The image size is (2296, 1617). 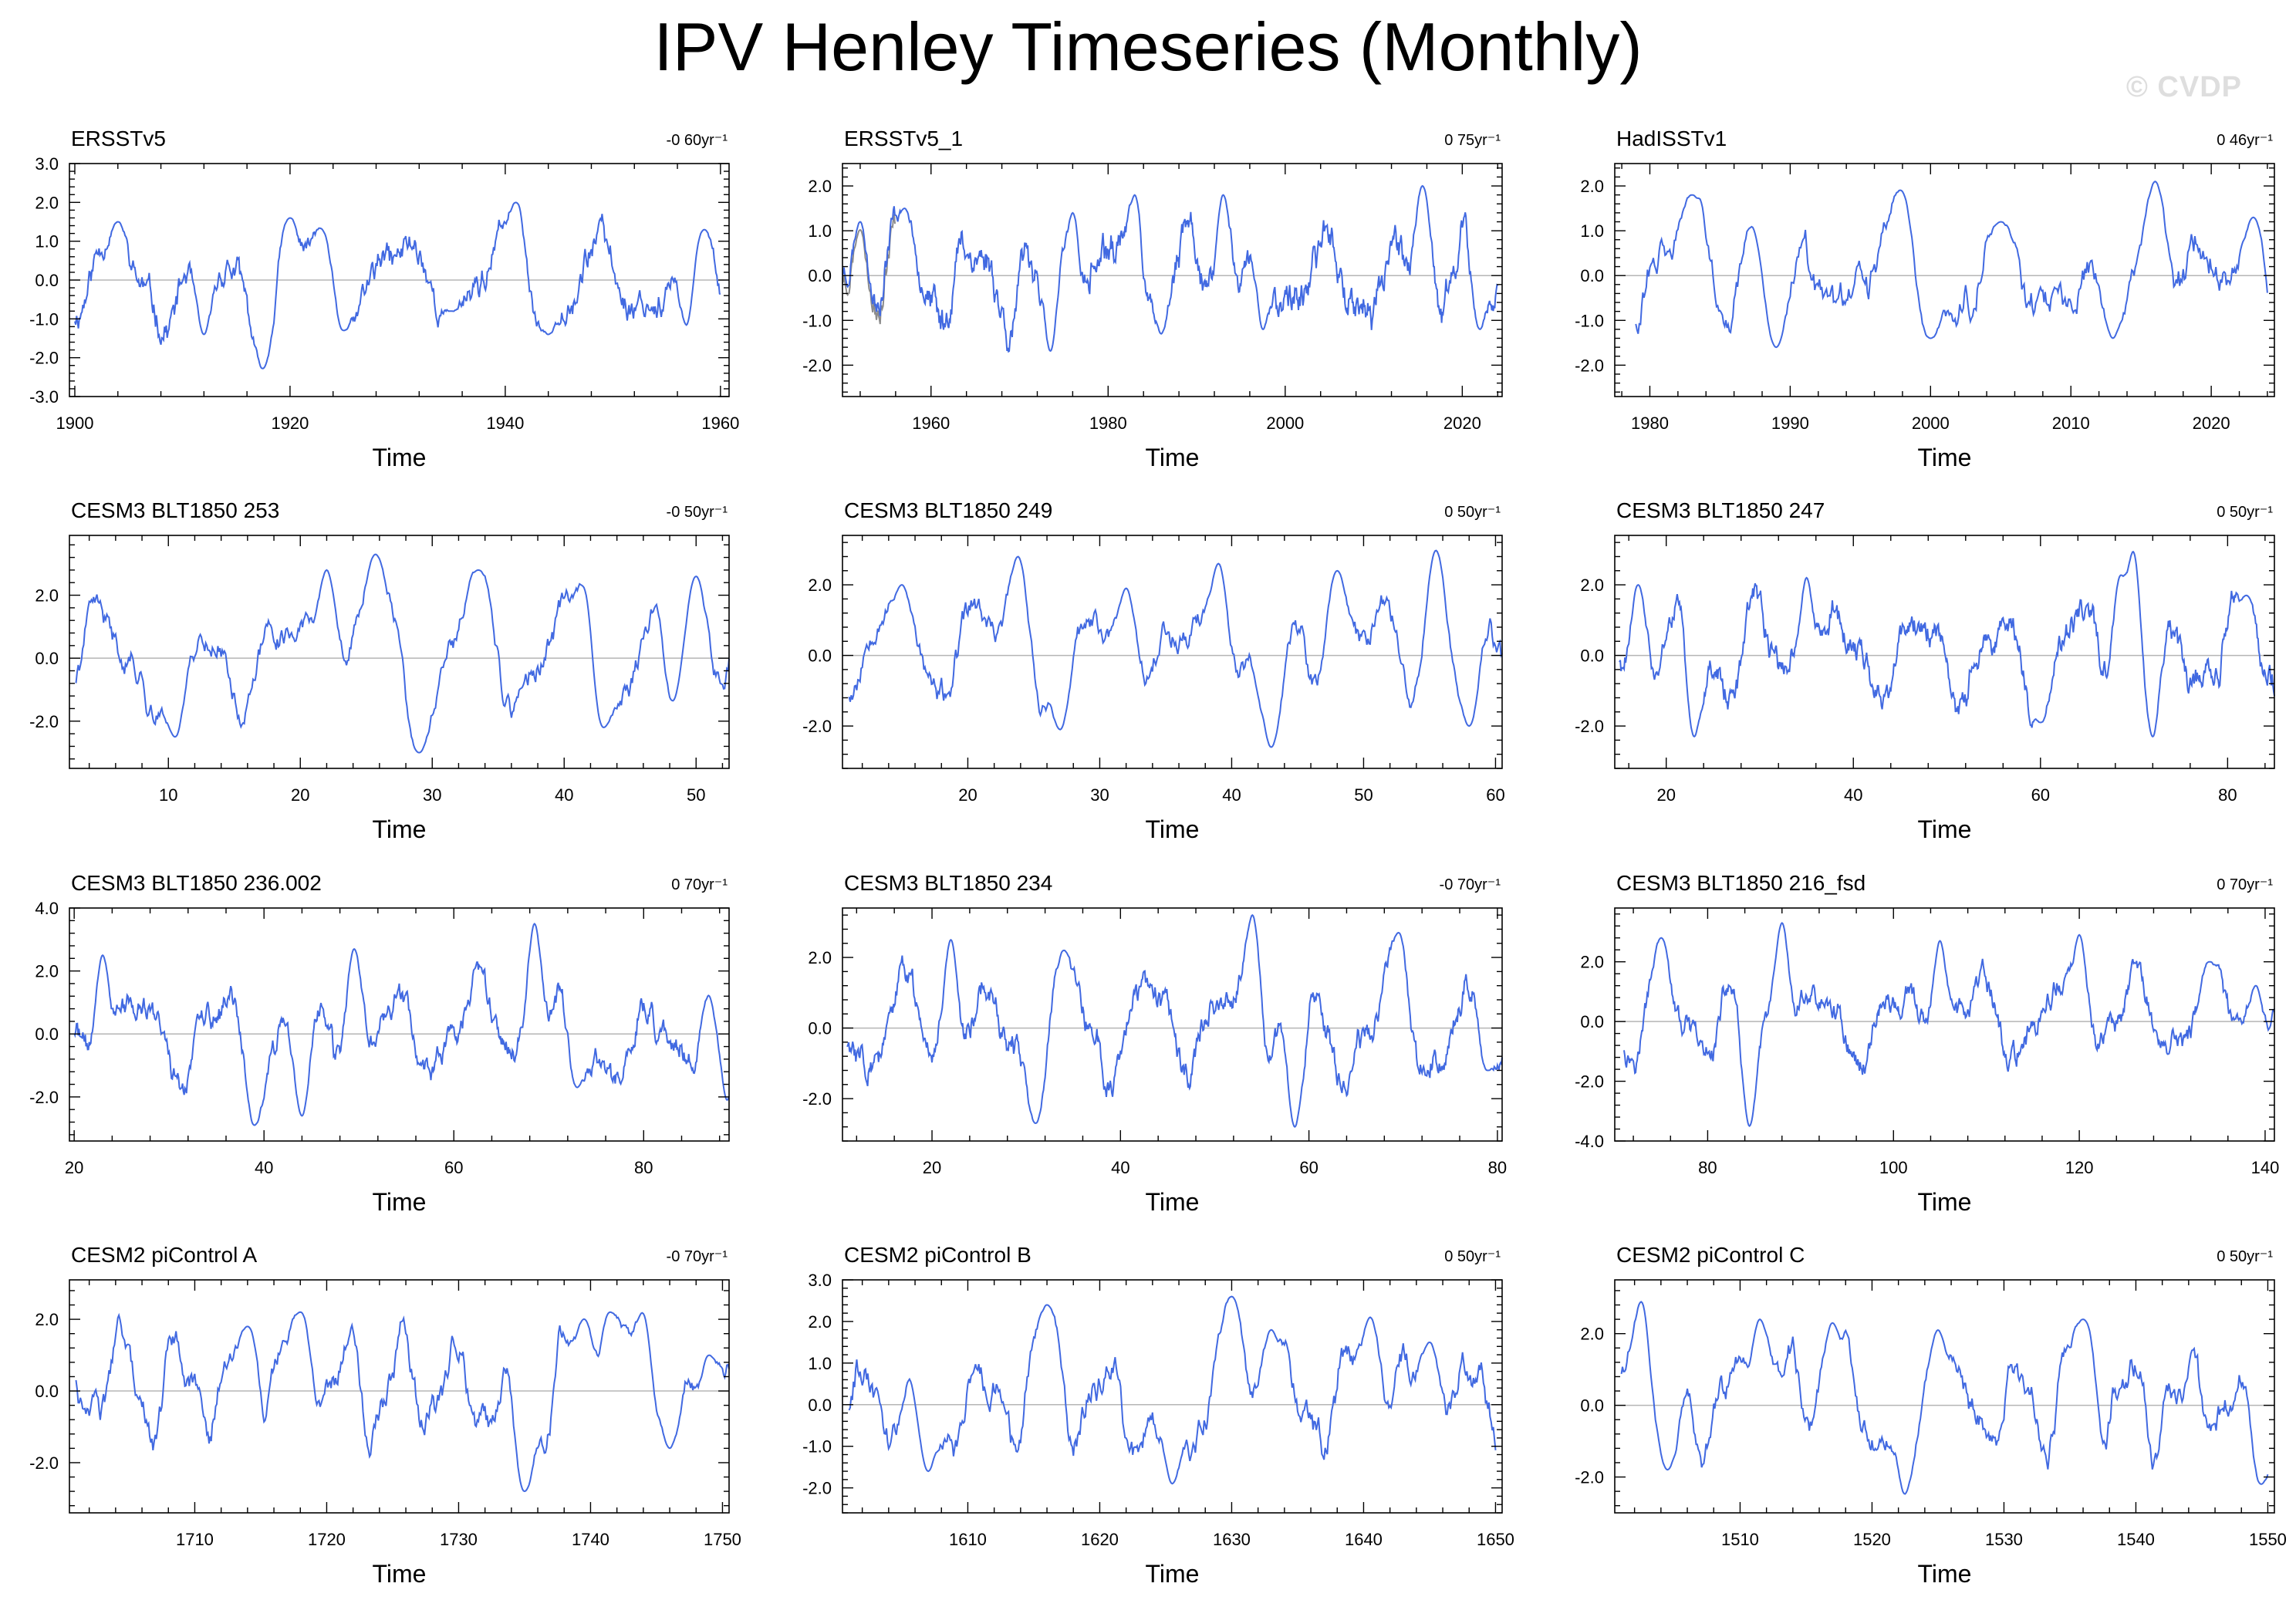 What do you see at coordinates (2004, 1539) in the screenshot?
I see `x-tick-label: 1530` at bounding box center [2004, 1539].